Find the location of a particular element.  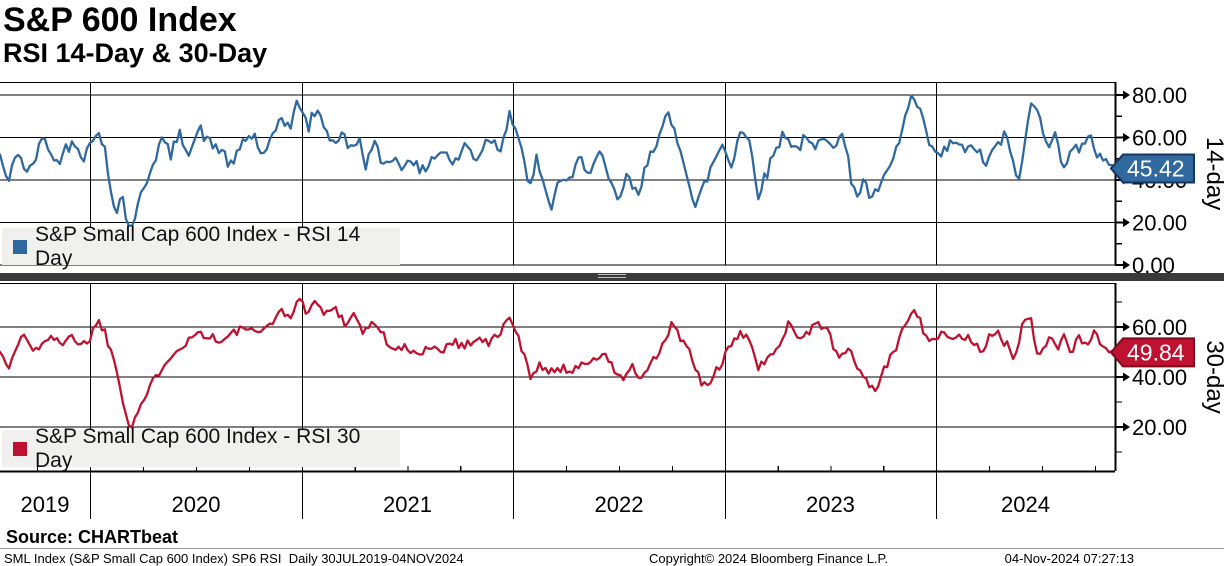

source-line: Source: CHARTbeat is located at coordinates (92, 537).